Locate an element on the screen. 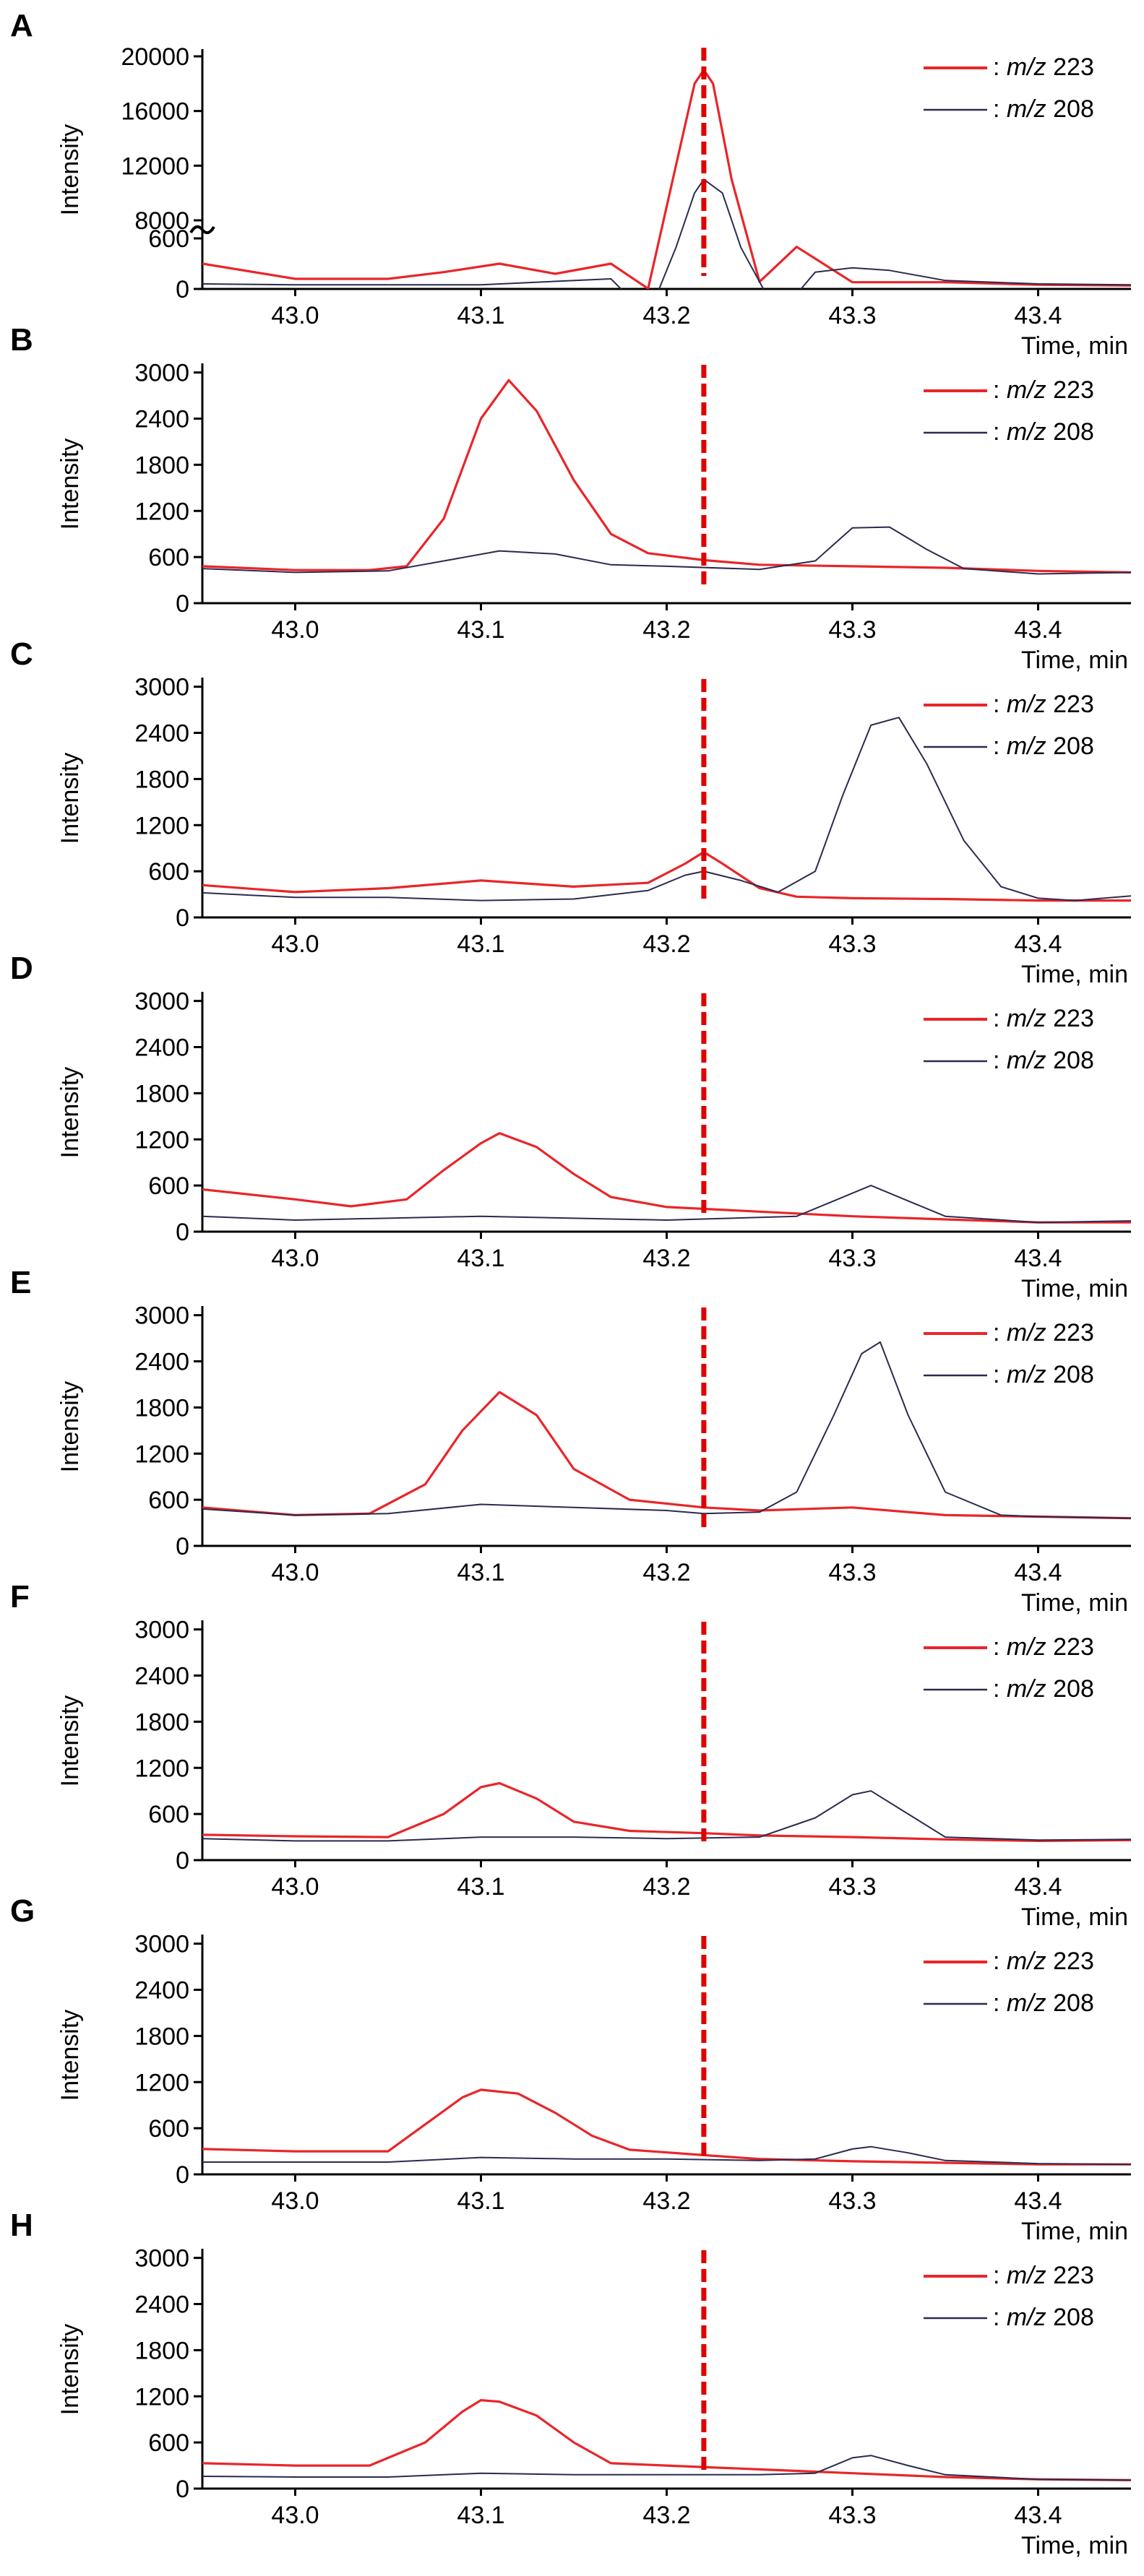 This screenshot has width=1144, height=2576. panel-letter: B is located at coordinates (21, 340).